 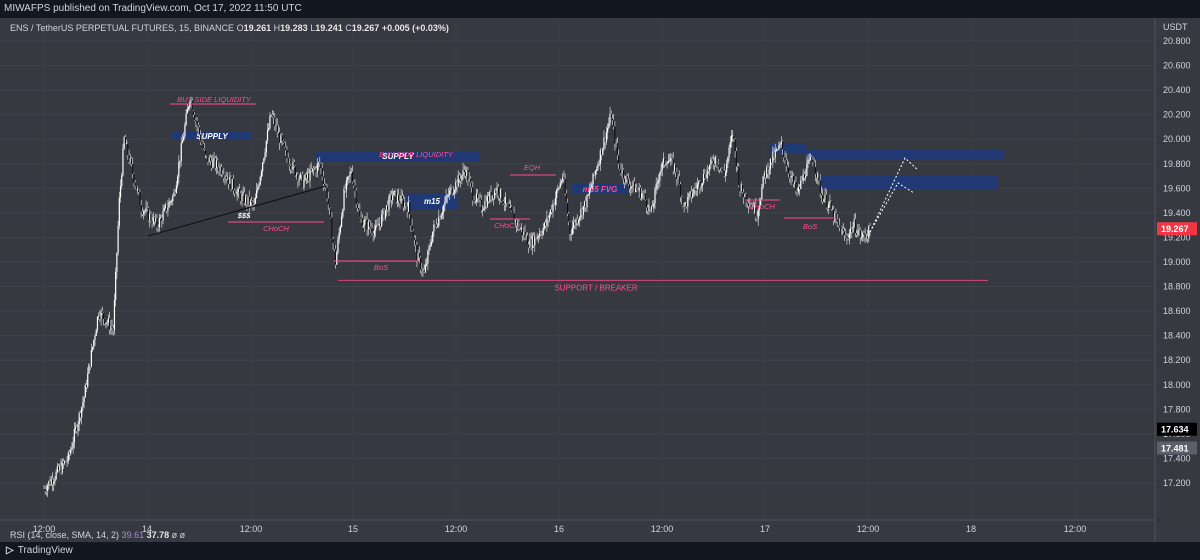 What do you see at coordinates (1177, 262) in the screenshot?
I see `y-tick-label: 19.000` at bounding box center [1177, 262].